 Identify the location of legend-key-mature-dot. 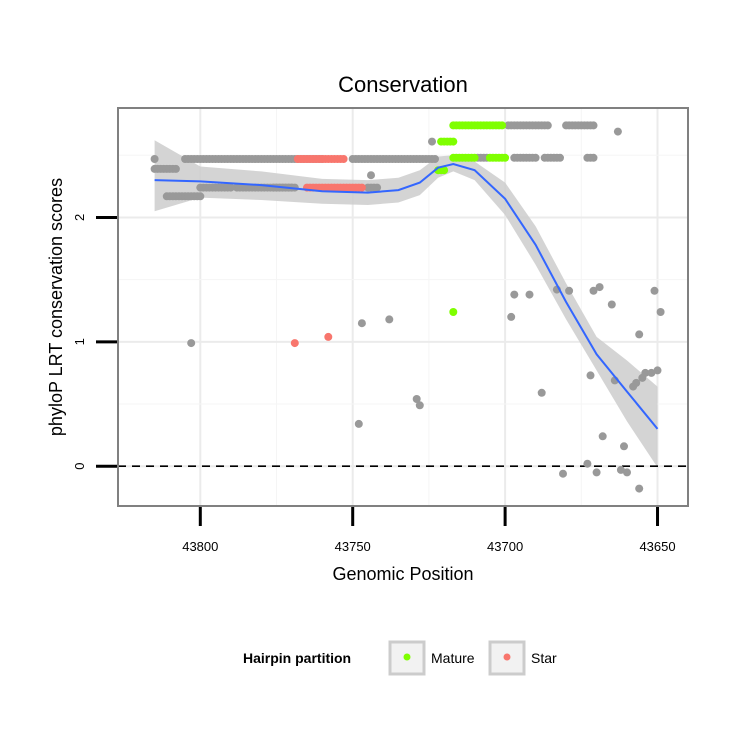
(407, 657).